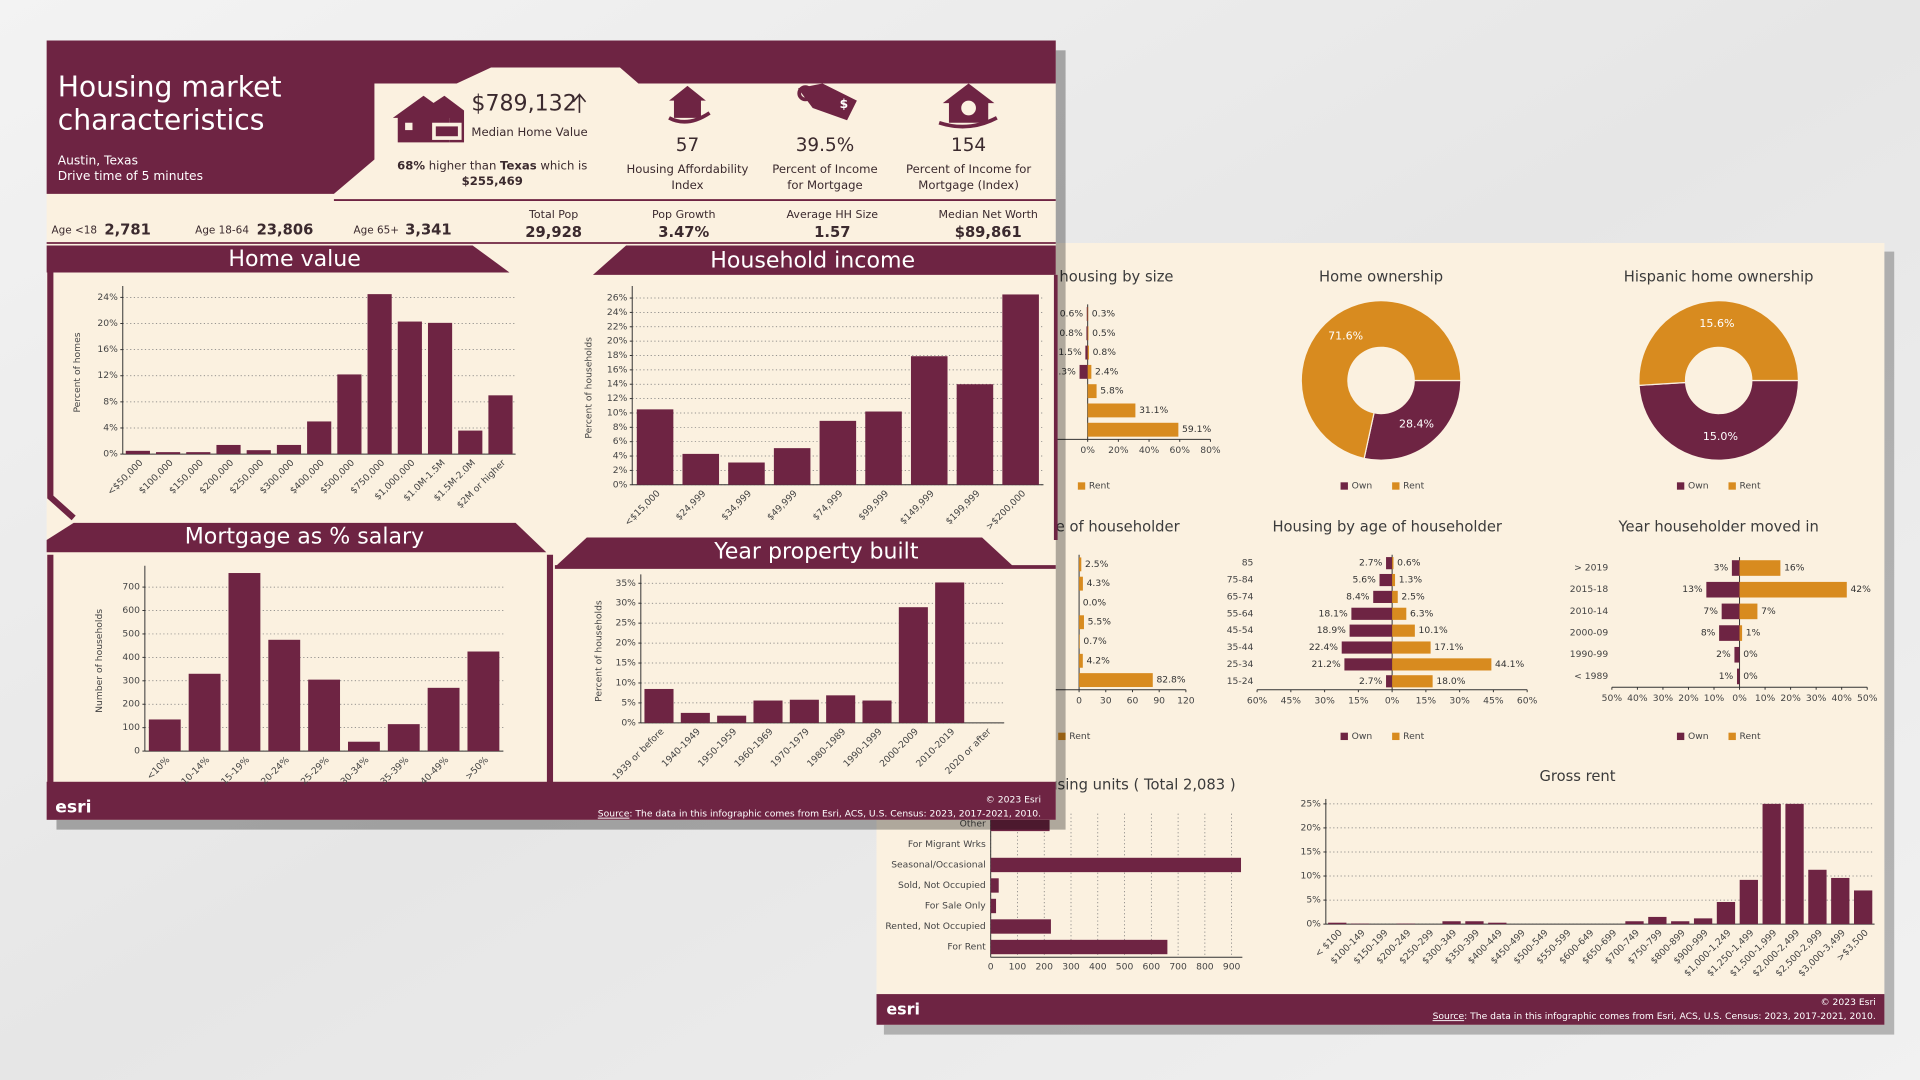 This screenshot has height=1080, width=1920. I want to click on category-label: For Rent, so click(966, 947).